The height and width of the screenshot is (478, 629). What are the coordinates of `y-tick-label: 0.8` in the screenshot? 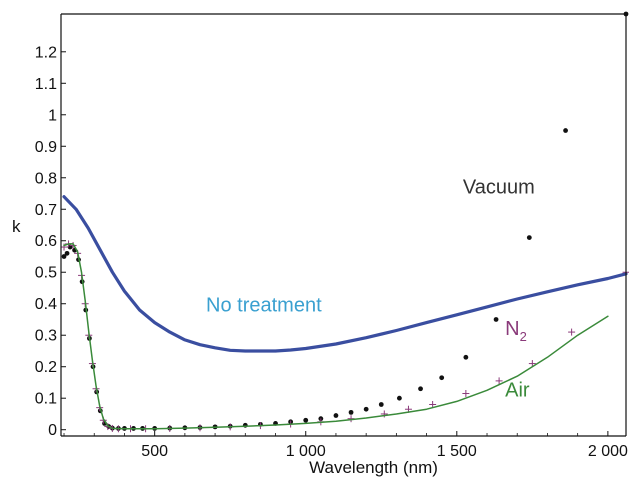 It's located at (46, 178).